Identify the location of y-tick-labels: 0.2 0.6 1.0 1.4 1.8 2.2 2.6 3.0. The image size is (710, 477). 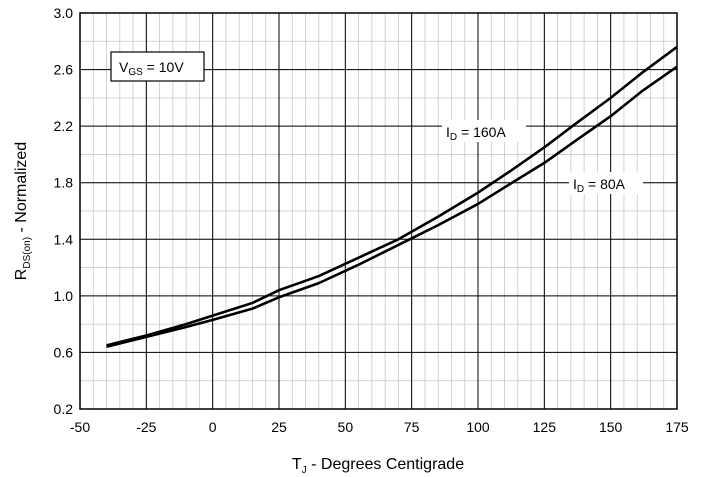
(64, 211).